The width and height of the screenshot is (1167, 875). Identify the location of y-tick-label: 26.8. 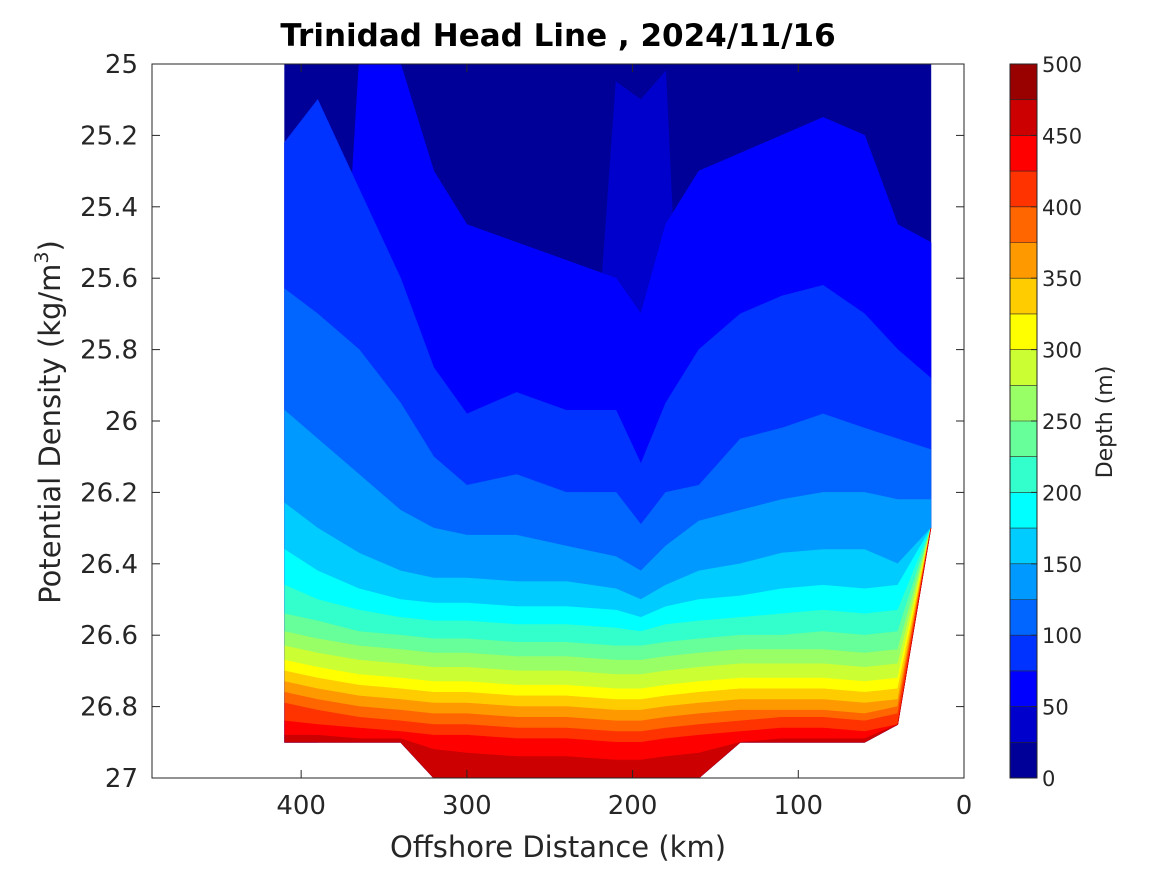
(109, 708).